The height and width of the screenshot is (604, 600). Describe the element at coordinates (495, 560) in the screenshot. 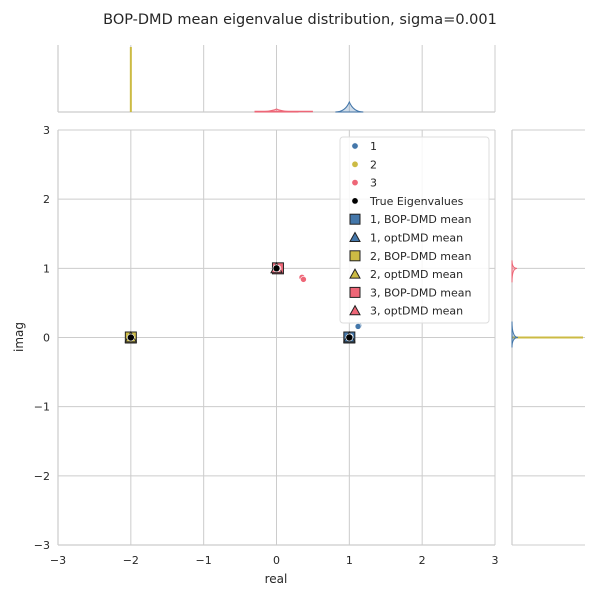

I see `x-tick-label: 3` at that location.